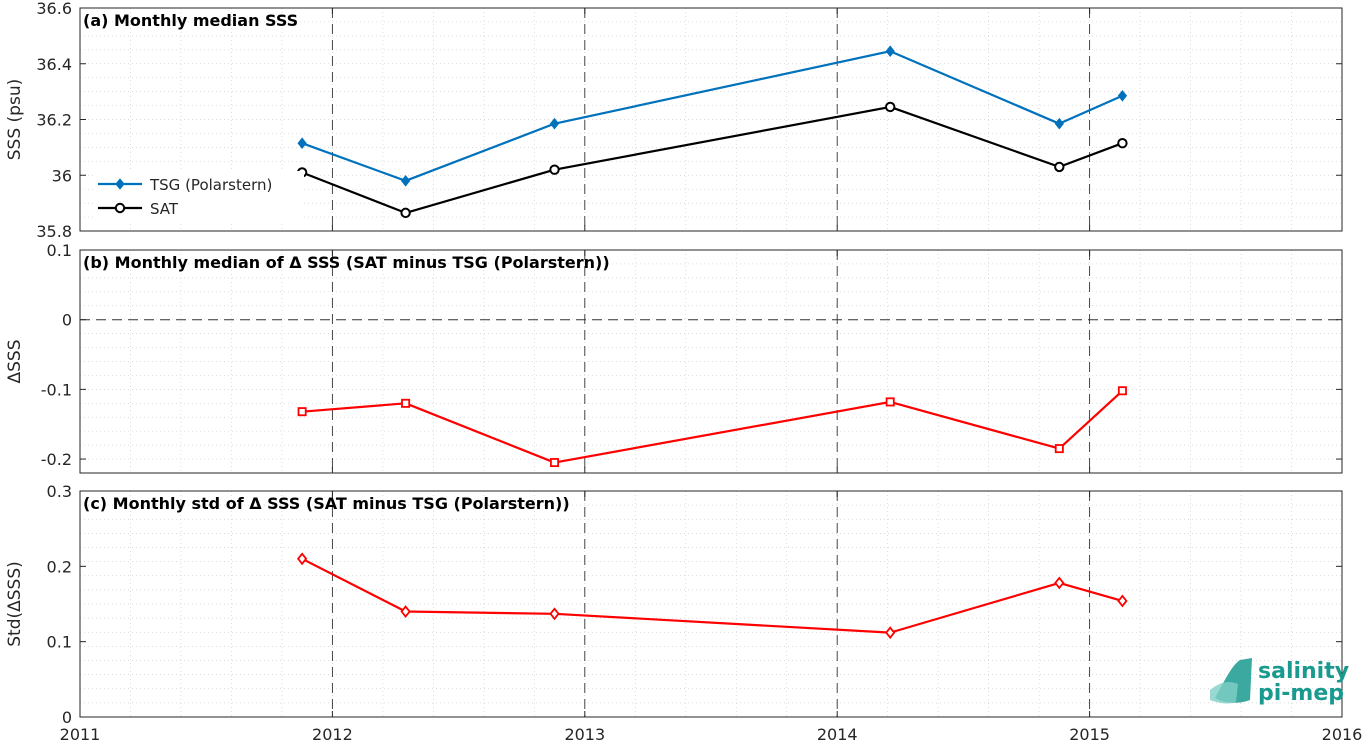 Image resolution: width=1368 pixels, height=750 pixels. Describe the element at coordinates (15, 119) in the screenshot. I see `y-axis-label: SSS (psu)` at that location.